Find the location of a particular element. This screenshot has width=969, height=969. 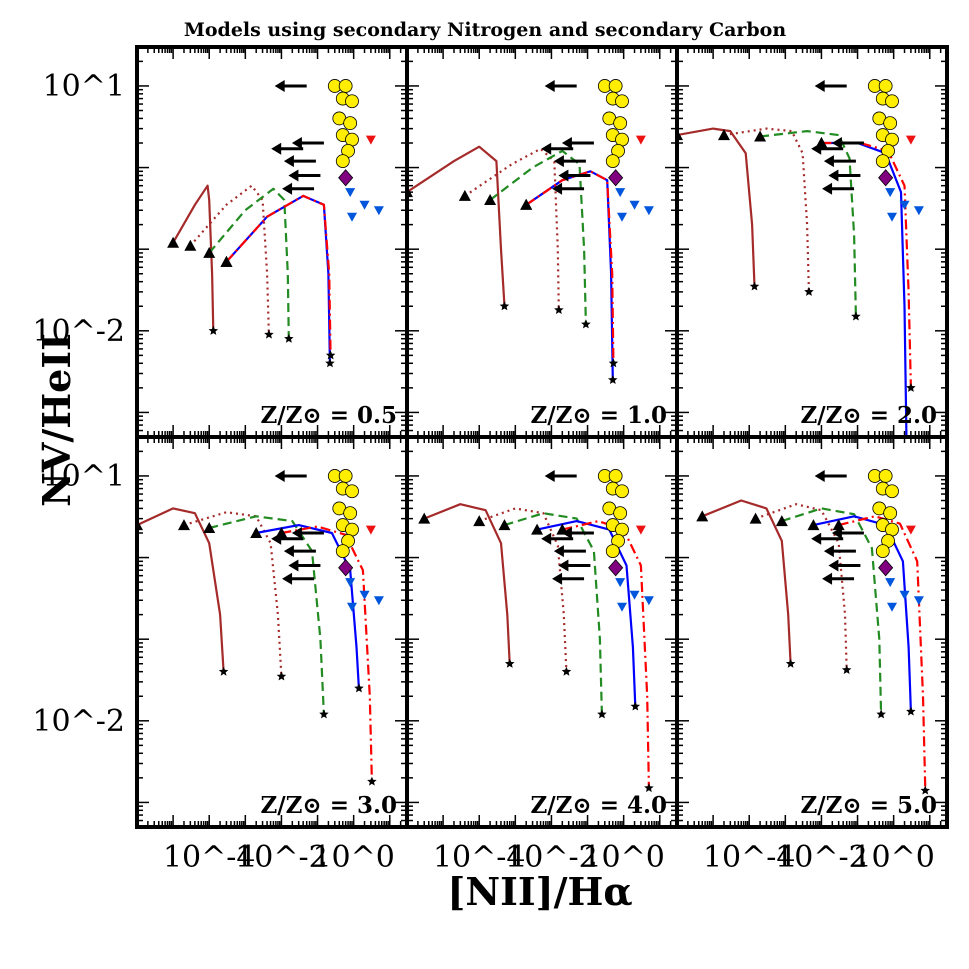

panel-5: Z/Z⊙ = 4.010^-410^-210^0 is located at coordinates (542, 655).